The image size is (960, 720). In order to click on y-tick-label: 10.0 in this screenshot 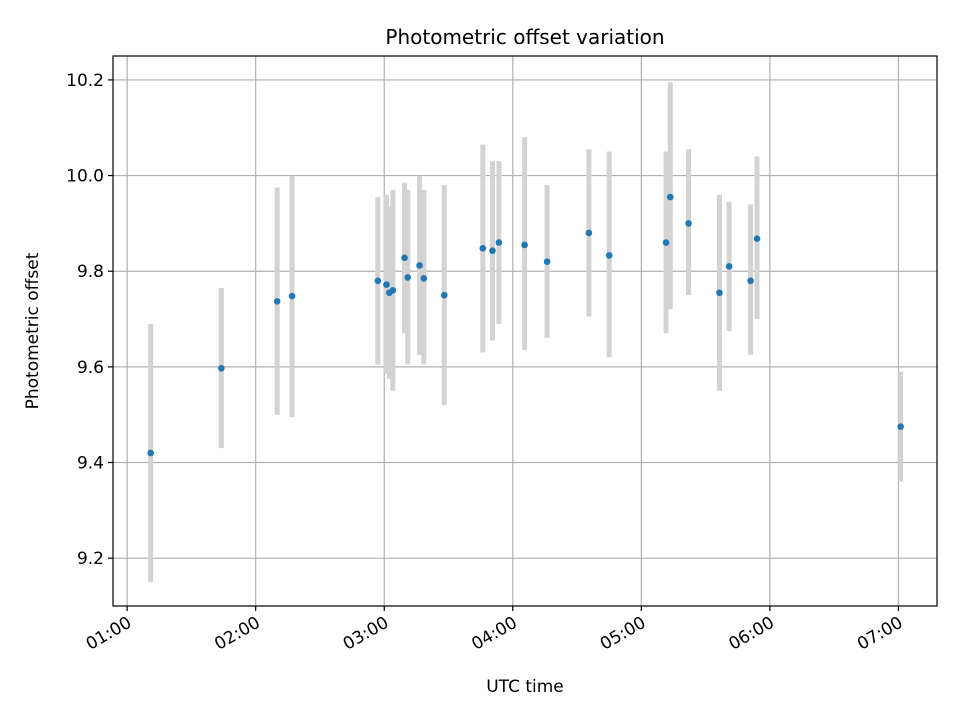, I will do `click(85, 177)`.